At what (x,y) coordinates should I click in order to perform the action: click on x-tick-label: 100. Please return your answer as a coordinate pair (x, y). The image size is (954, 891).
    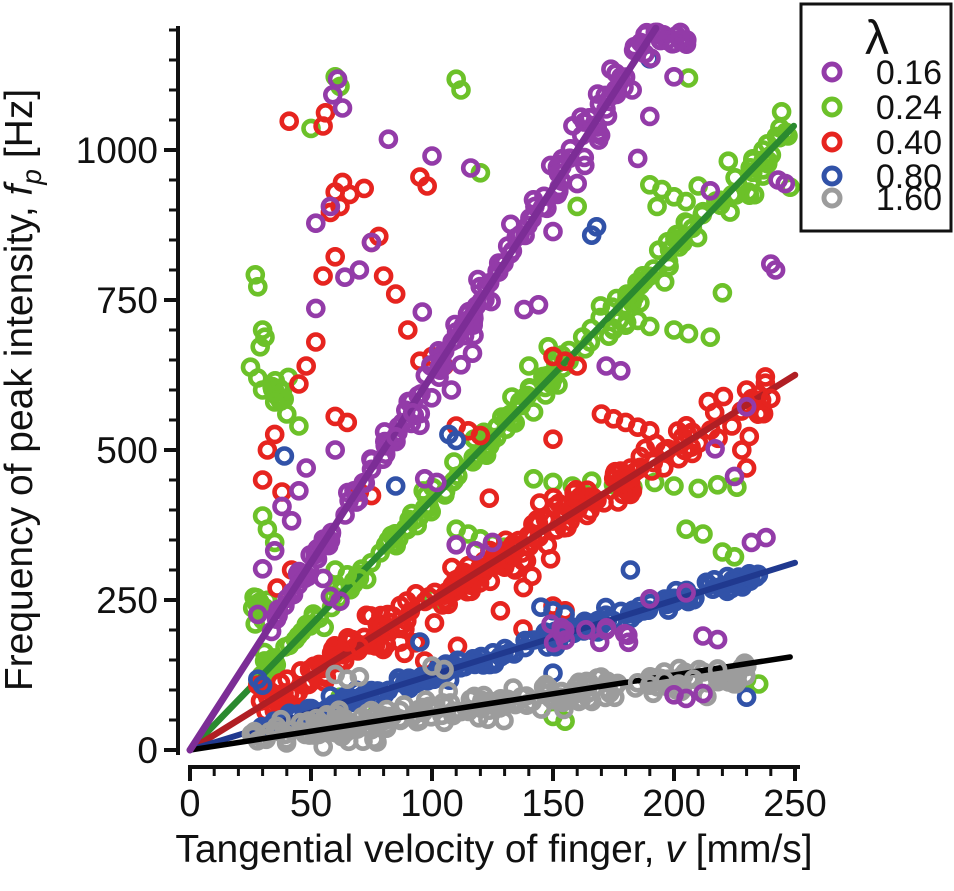
    Looking at the image, I should click on (431, 804).